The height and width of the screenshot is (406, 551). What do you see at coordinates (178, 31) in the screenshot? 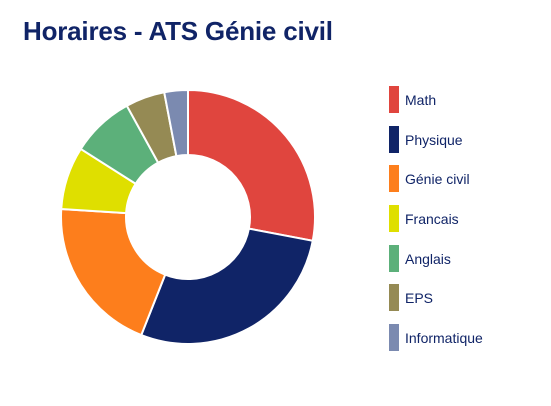
I see `chart-title: Horaires - ATS Génie civil` at bounding box center [178, 31].